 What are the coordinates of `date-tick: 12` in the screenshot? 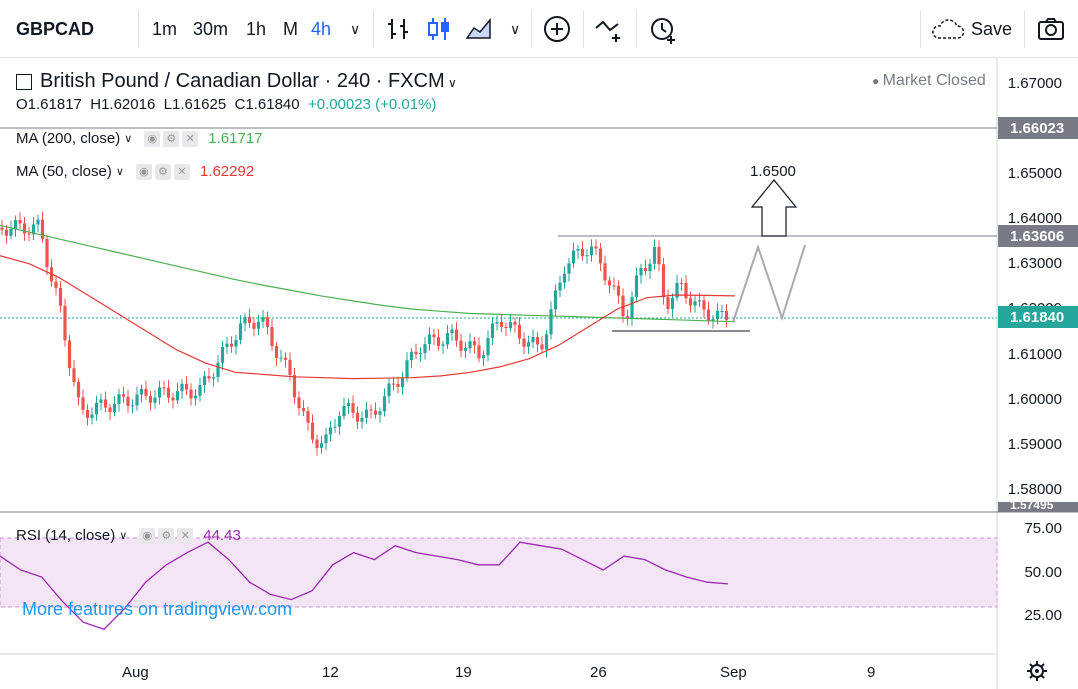 It's located at (330, 672).